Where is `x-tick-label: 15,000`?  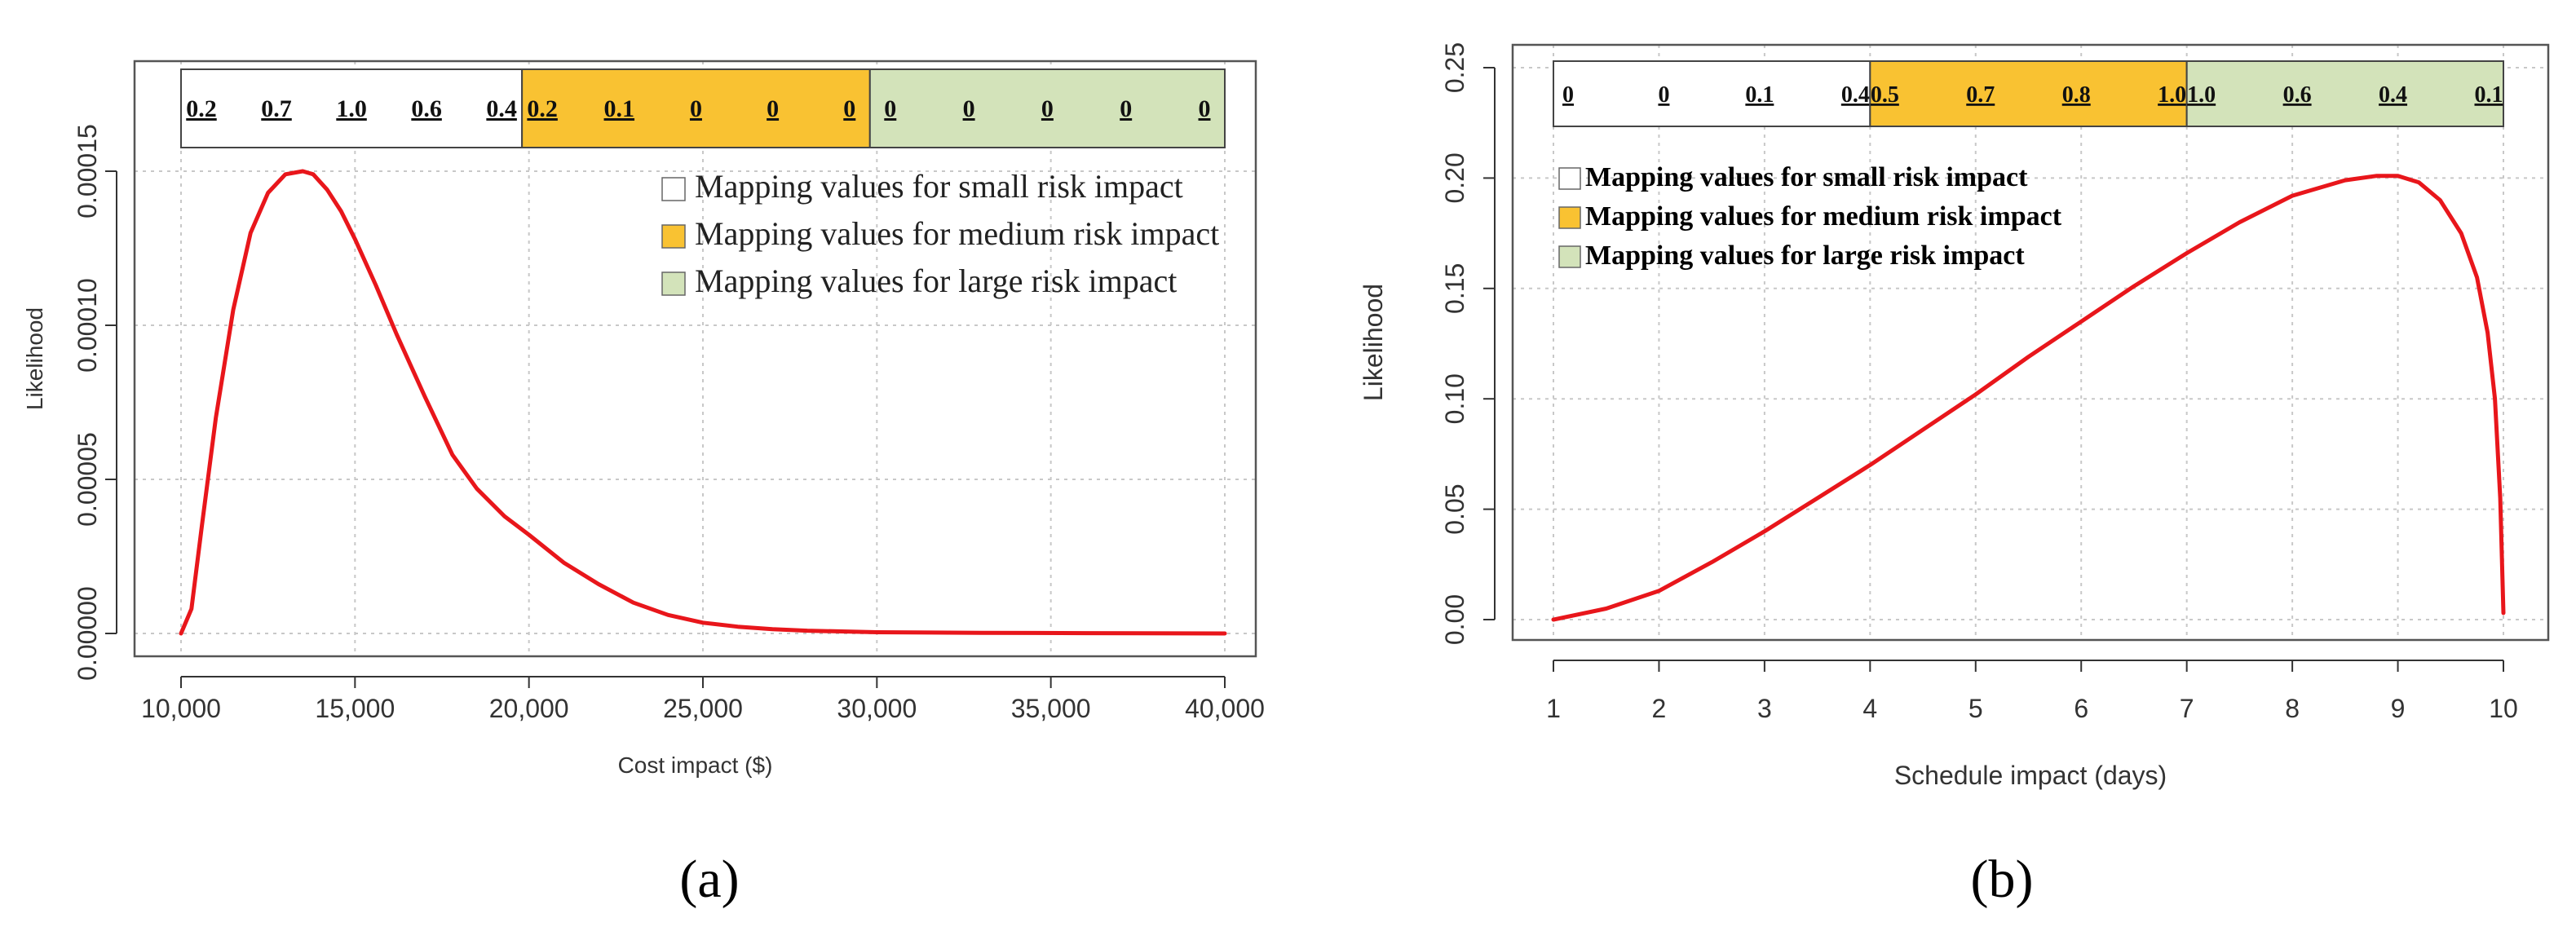 x-tick-label: 15,000 is located at coordinates (355, 709).